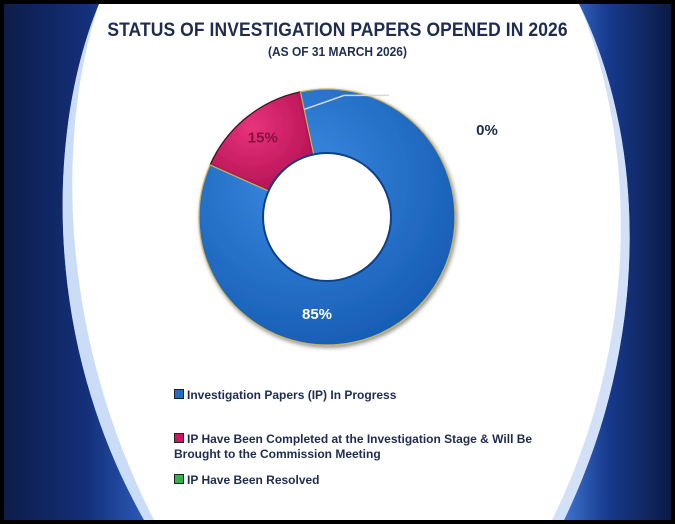 The image size is (675, 524). Describe the element at coordinates (354, 480) in the screenshot. I see `legend-item: IP Have Been Resolved` at that location.